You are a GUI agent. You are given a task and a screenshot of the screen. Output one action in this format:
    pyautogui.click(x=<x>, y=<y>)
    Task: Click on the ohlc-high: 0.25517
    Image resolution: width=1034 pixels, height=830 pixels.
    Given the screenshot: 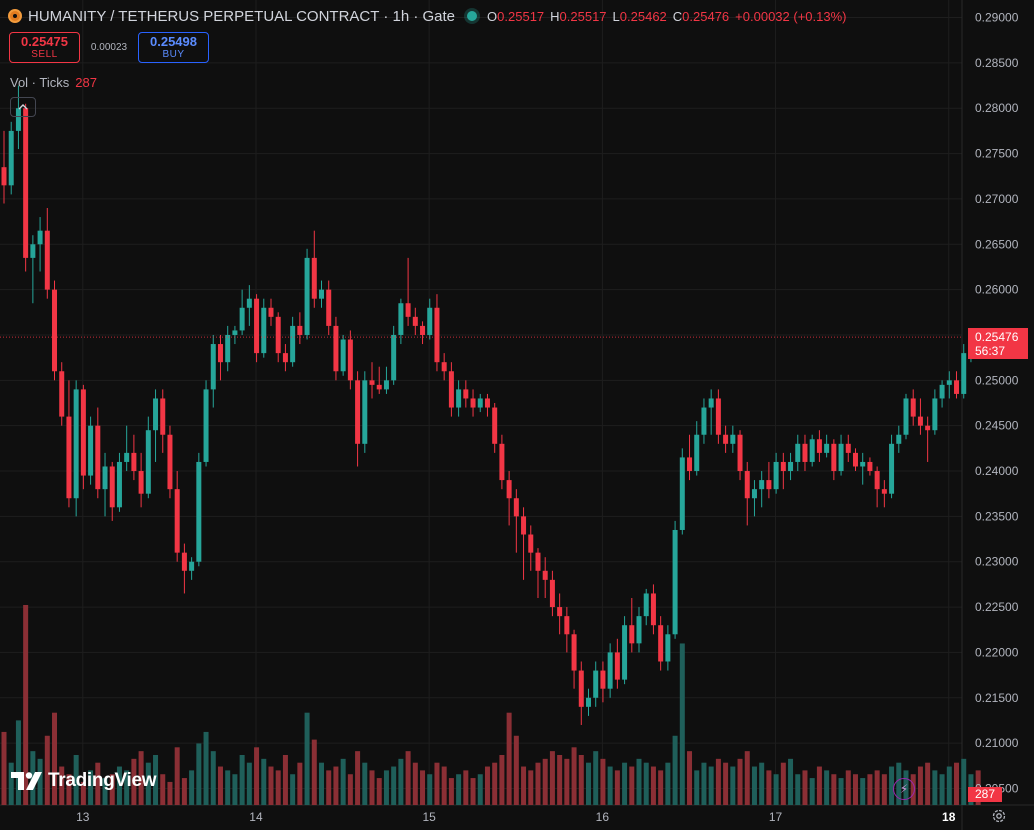 What is the action you would take?
    pyautogui.click(x=583, y=16)
    